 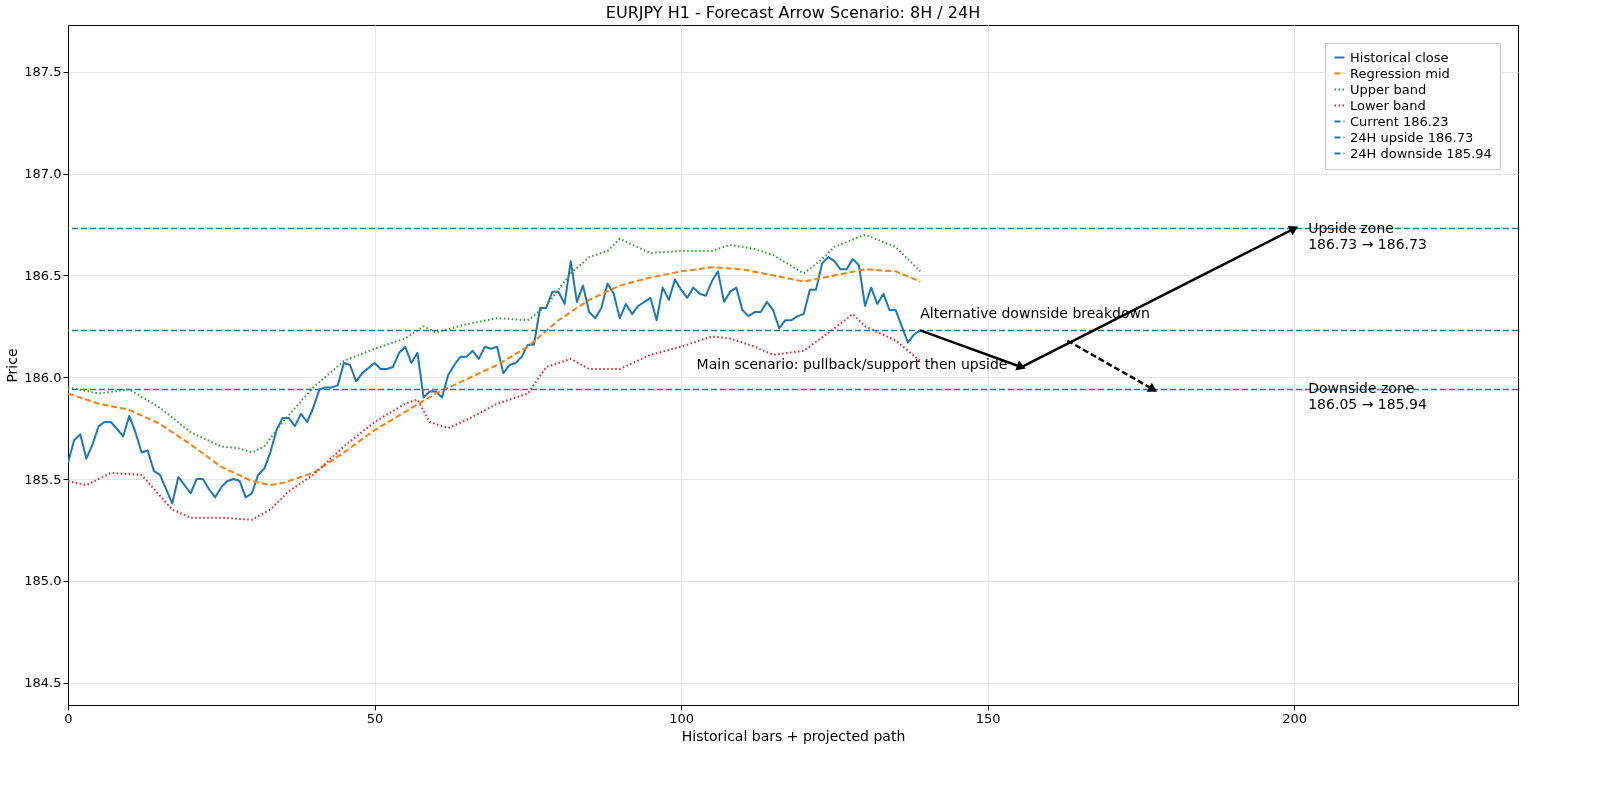 What do you see at coordinates (682, 718) in the screenshot?
I see `x-tick-label: 100` at bounding box center [682, 718].